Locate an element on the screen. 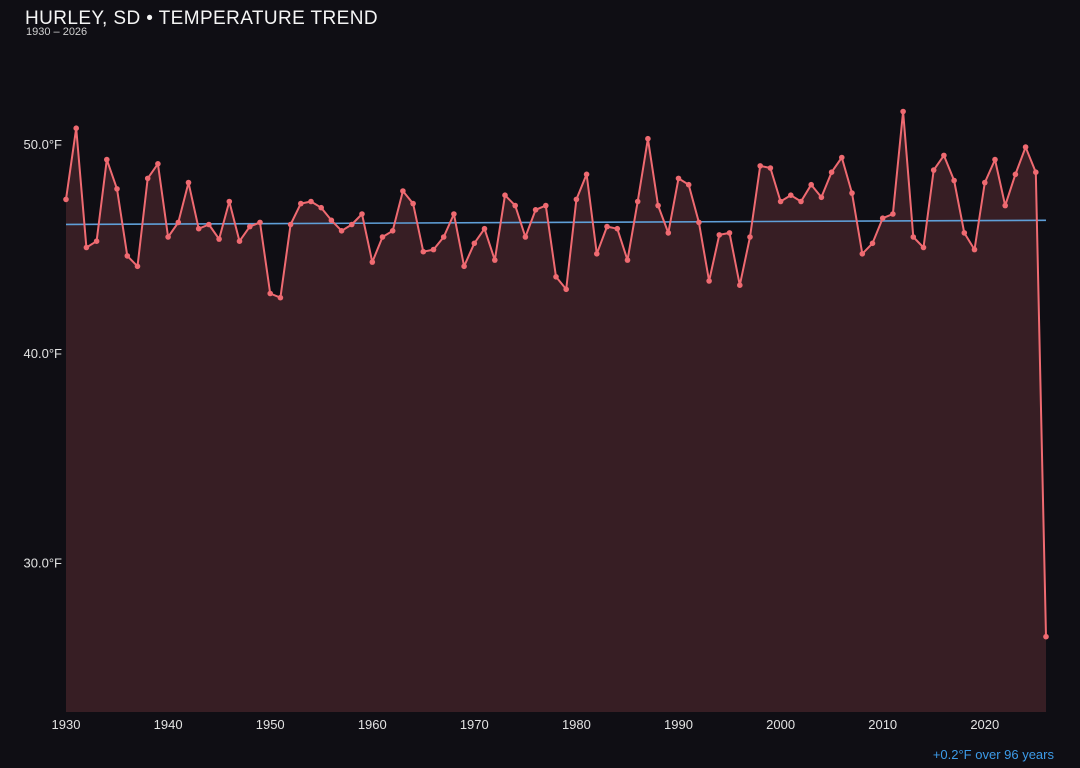 The image size is (1080, 768). x-tick-label: 1980 is located at coordinates (576, 724).